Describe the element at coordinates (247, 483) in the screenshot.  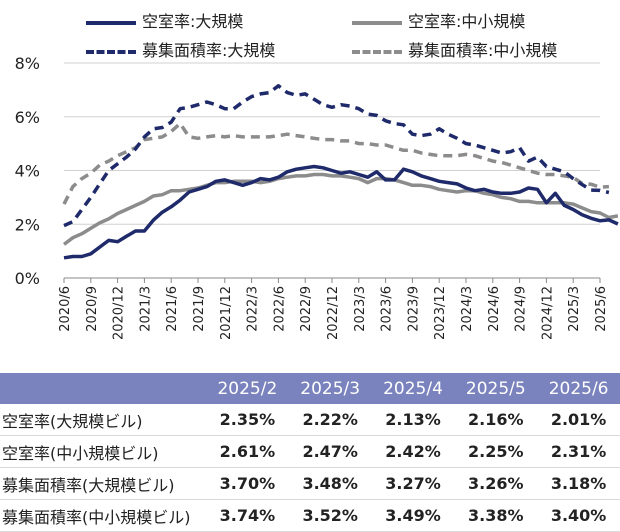
I see `table-cell: 3.70%` at that location.